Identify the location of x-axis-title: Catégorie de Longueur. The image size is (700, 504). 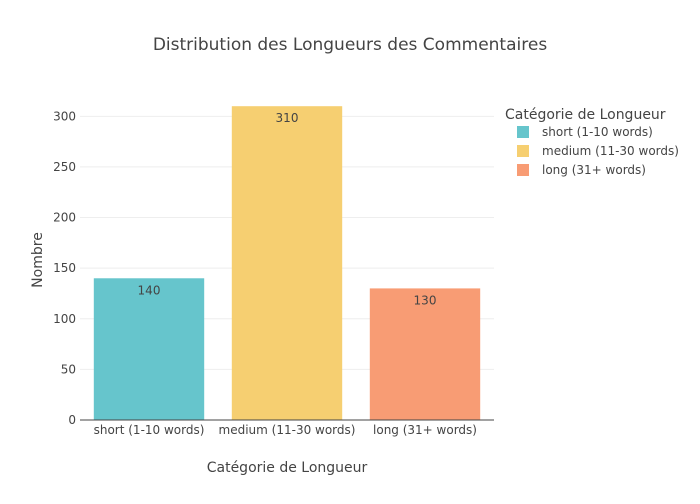
(287, 468).